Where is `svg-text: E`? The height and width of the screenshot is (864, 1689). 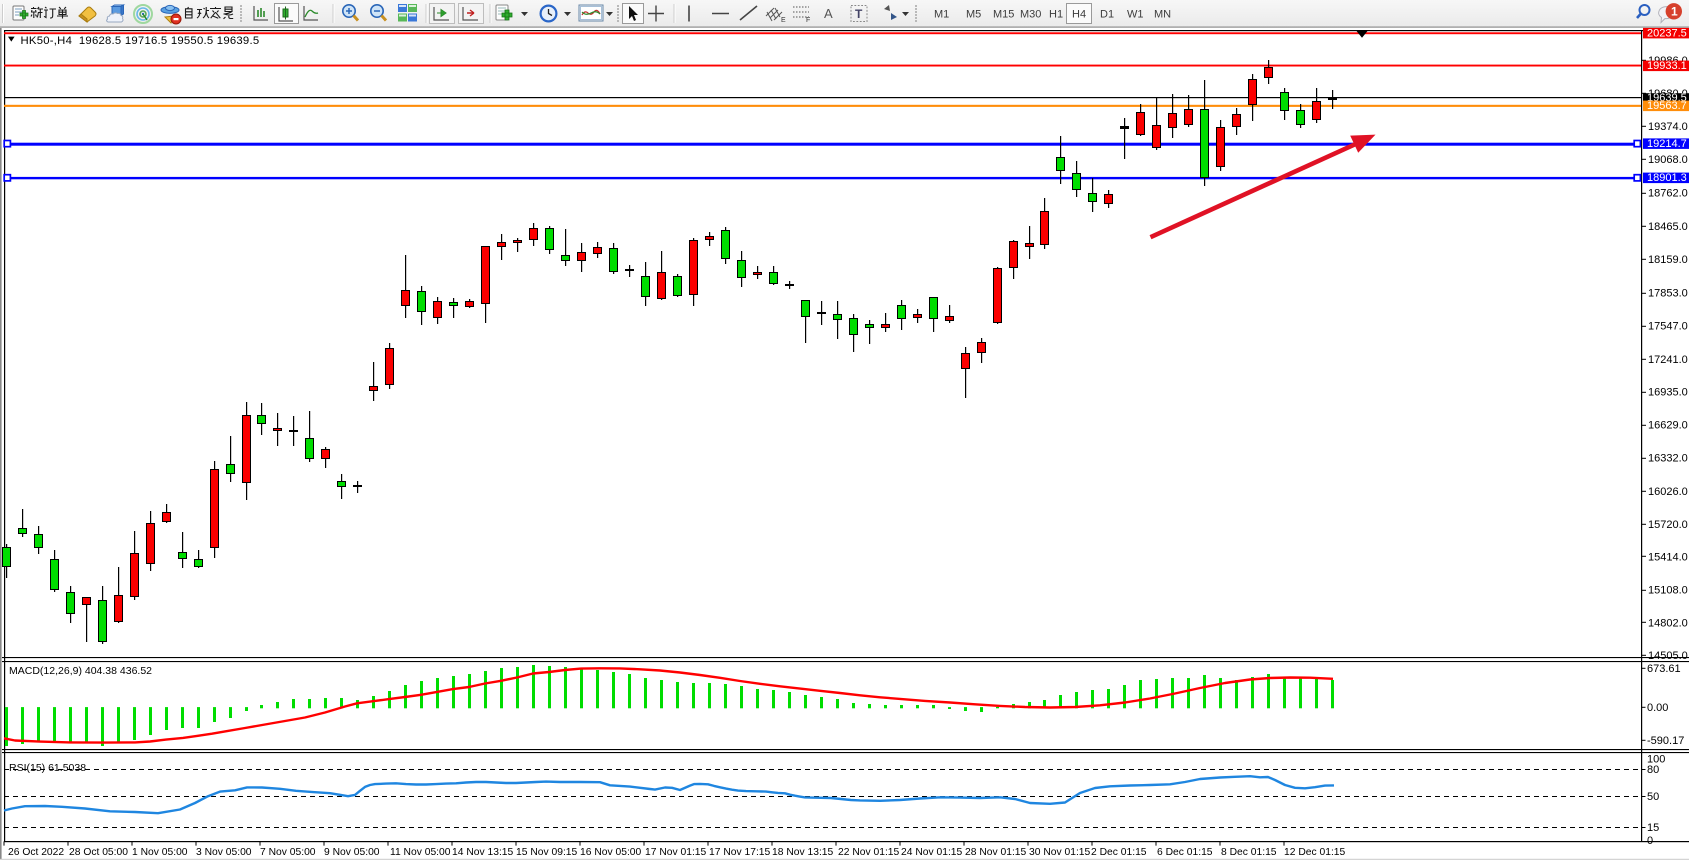 svg-text: E is located at coordinates (783, 20).